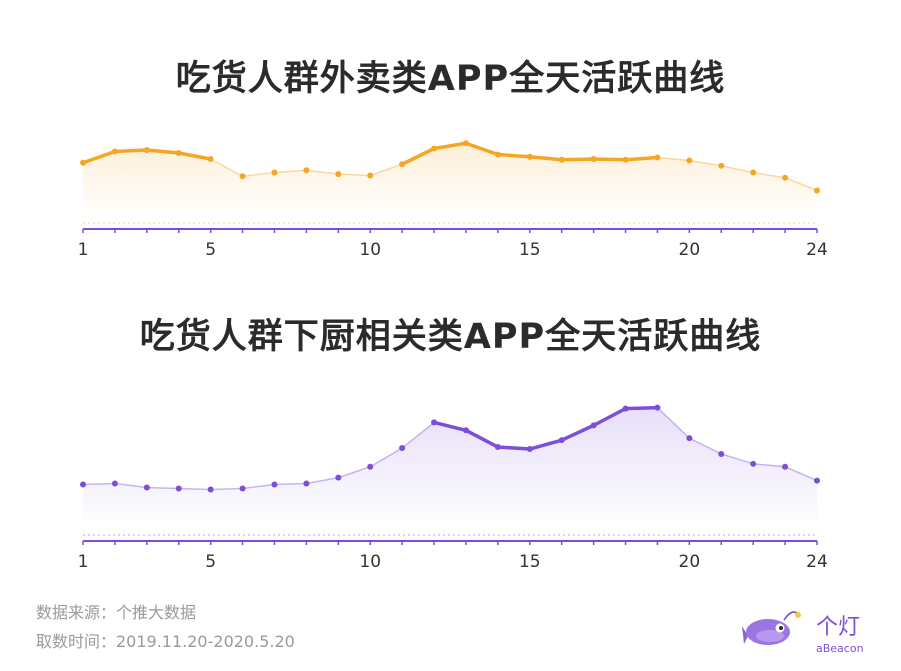 The width and height of the screenshot is (901, 671). I want to click on logo-cn-text: 个灯, so click(838, 627).